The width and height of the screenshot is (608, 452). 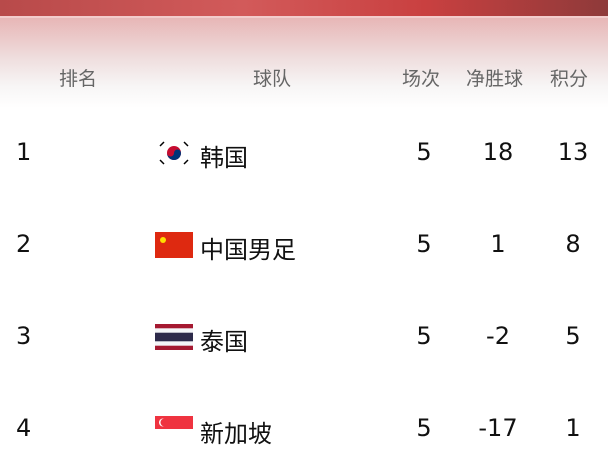 I want to click on table-row: 2 中国男足 5 1 8, so click(x=304, y=246).